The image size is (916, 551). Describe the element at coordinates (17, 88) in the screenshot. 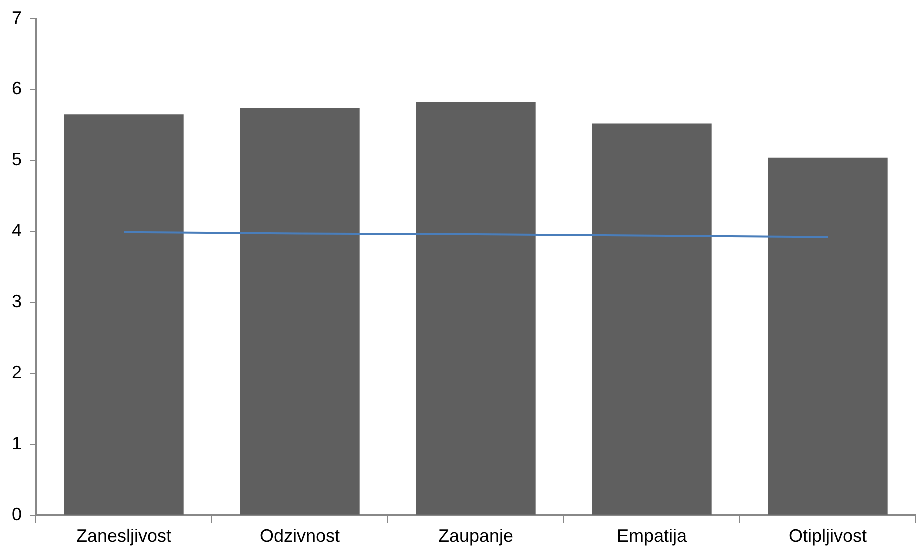

I see `y-tick-label: 6` at that location.